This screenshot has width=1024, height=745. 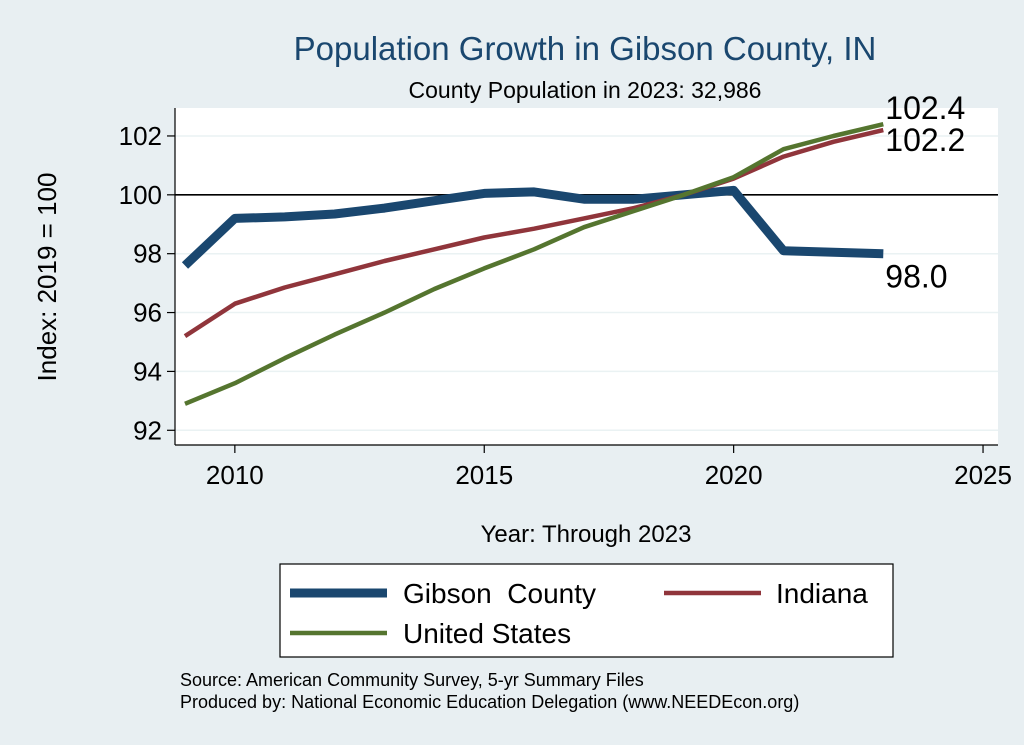 What do you see at coordinates (585, 90) in the screenshot?
I see `chart-subtitle: County Population in 2023: 32,986` at bounding box center [585, 90].